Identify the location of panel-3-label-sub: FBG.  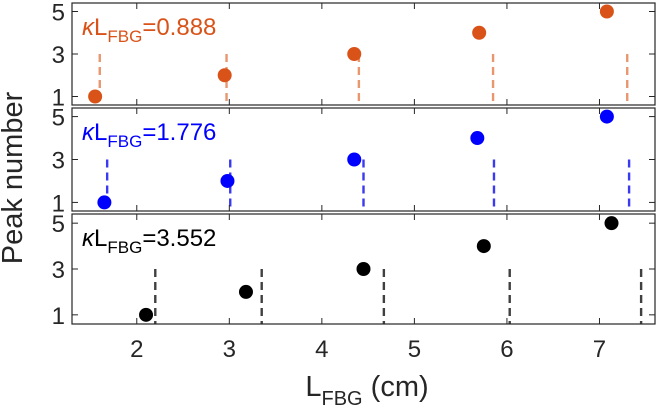
(124, 247).